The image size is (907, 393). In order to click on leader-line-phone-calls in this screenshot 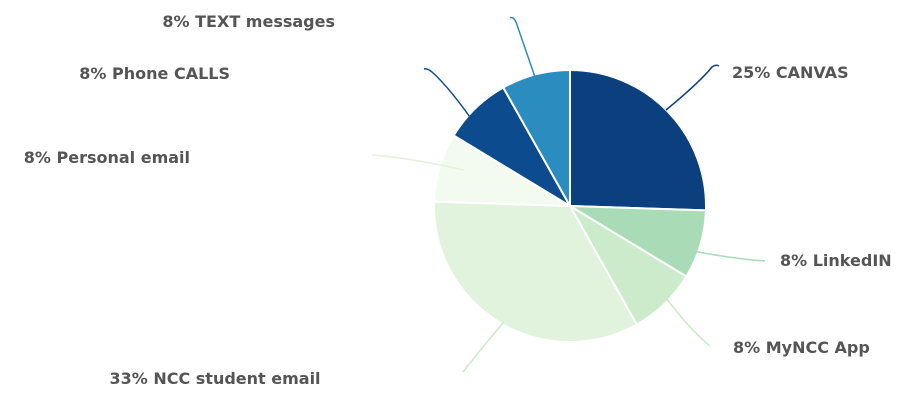, I will do `click(450, 98)`.